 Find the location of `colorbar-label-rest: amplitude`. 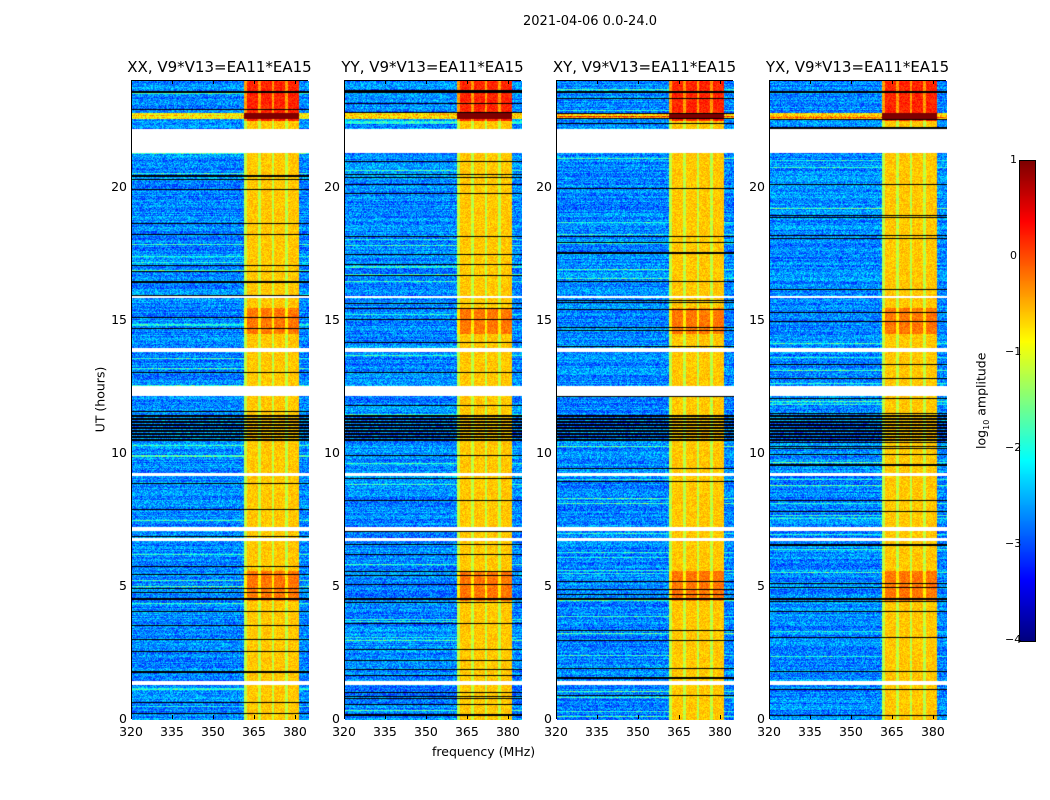

colorbar-label-rest: amplitude is located at coordinates (981, 386).